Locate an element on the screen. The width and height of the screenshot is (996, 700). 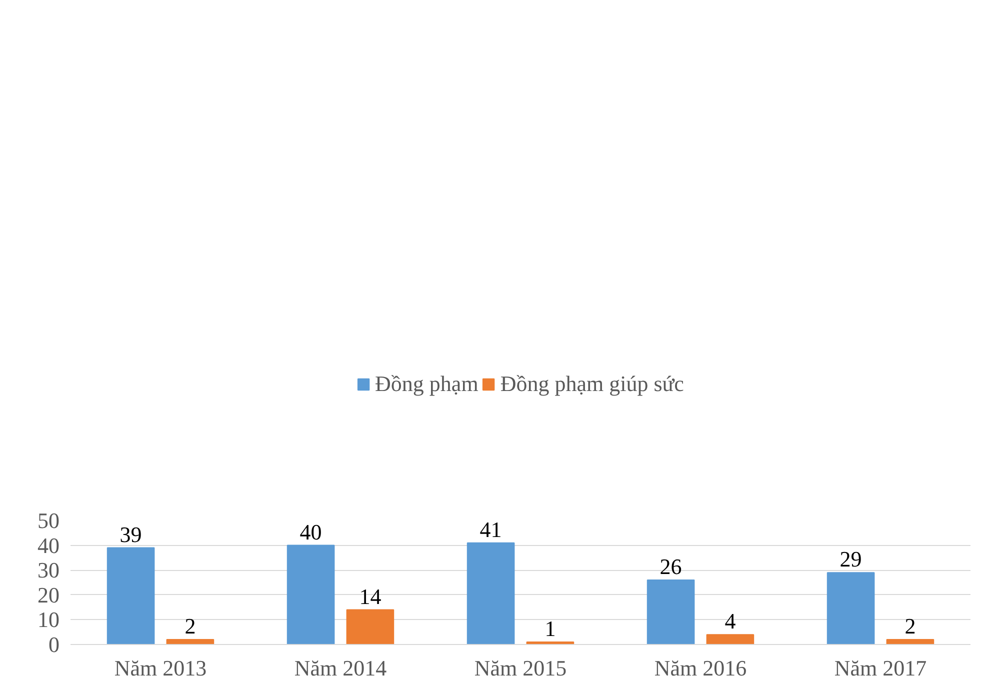
y-tick-label: 20 is located at coordinates (49, 595).